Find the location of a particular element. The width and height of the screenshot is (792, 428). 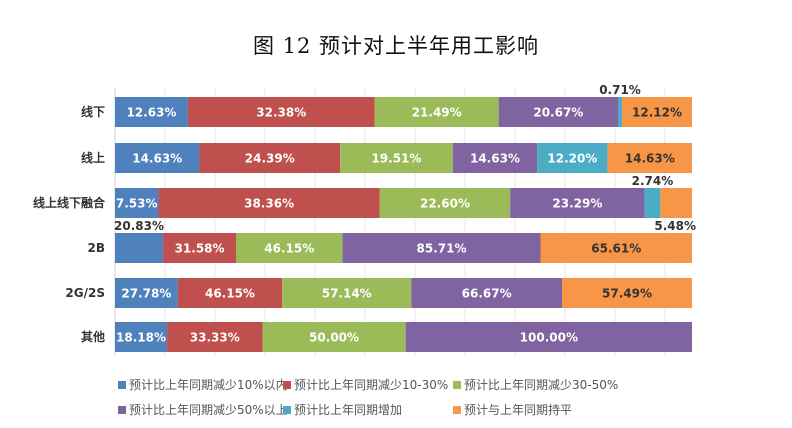

data-label: 57.14% is located at coordinates (347, 294).